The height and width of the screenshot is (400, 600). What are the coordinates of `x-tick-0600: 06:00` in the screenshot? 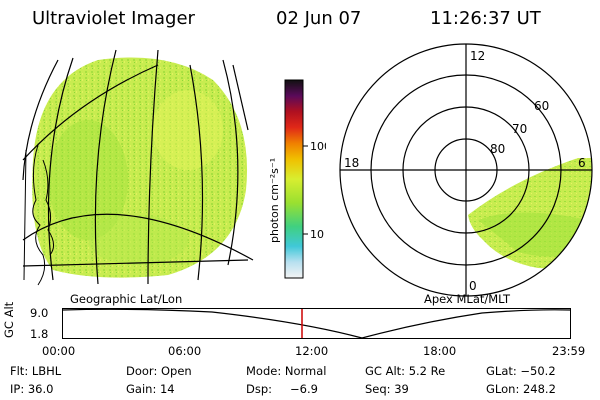 It's located at (185, 351).